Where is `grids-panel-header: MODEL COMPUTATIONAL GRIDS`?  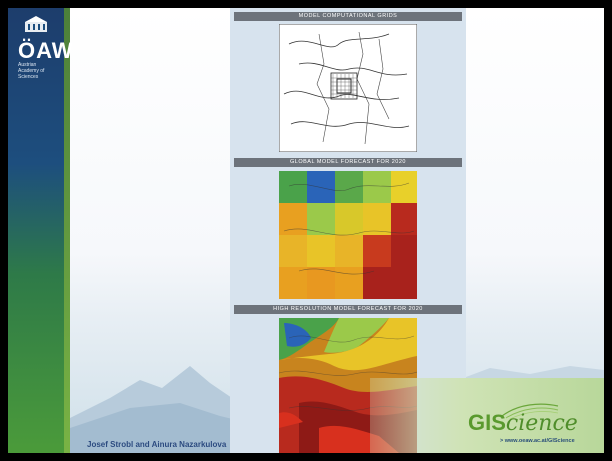 grids-panel-header: MODEL COMPUTATIONAL GRIDS is located at coordinates (348, 16).